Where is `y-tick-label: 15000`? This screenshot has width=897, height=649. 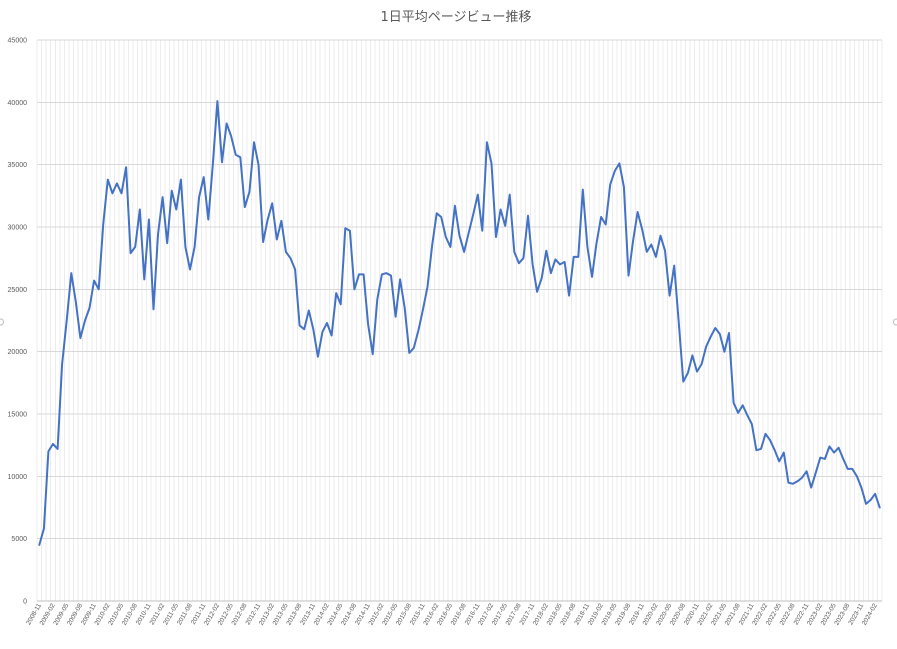 y-tick-label: 15000 is located at coordinates (18, 415).